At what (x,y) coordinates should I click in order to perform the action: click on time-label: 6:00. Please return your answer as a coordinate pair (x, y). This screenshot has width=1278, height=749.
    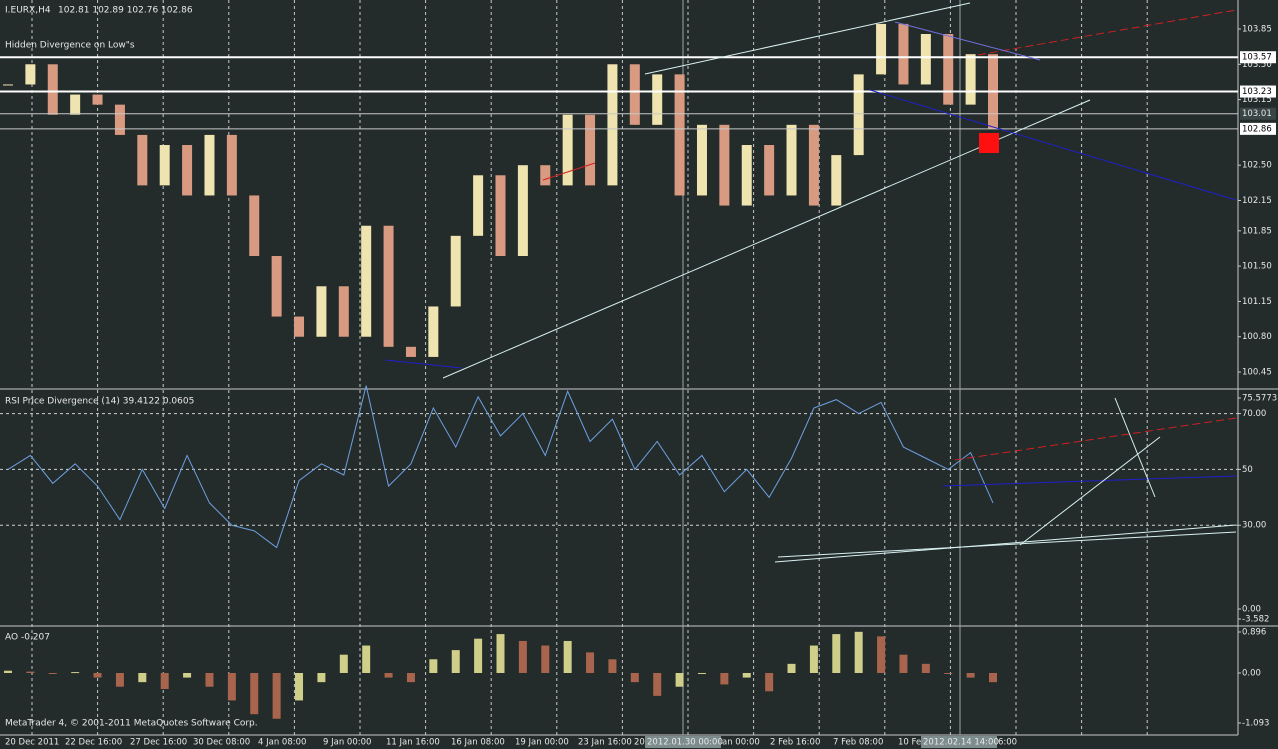
    Looking at the image, I should click on (1007, 743).